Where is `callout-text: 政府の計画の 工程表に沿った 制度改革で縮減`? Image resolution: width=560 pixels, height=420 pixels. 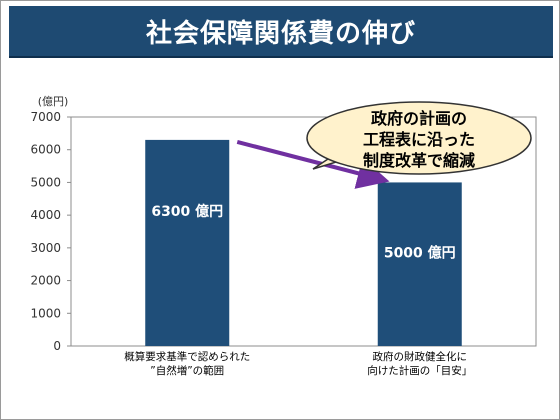 callout-text: 政府の計画の 工程表に沿った 制度改革で縮減 is located at coordinates (419, 139).